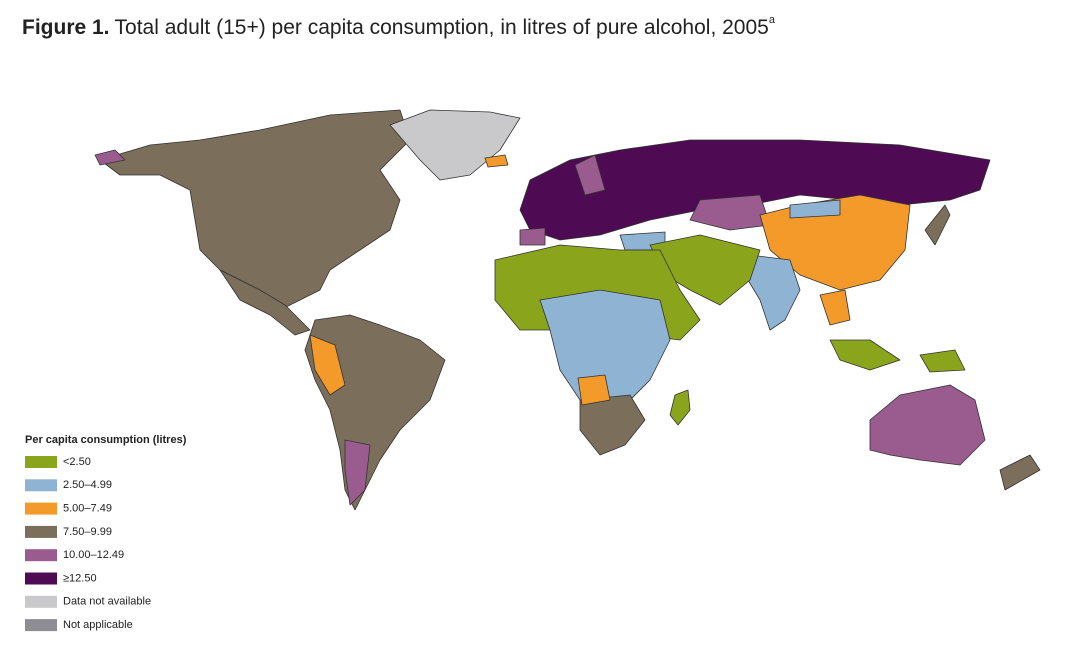 This screenshot has height=663, width=1080. I want to click on legend-label: 2.50–4.99, so click(87, 485).